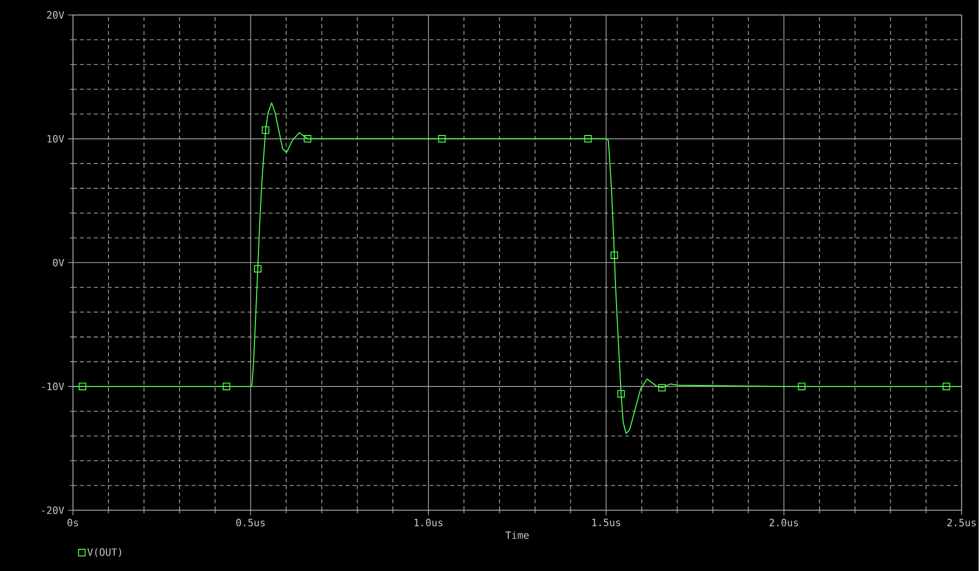 Image resolution: width=980 pixels, height=571 pixels. What do you see at coordinates (58, 262) in the screenshot?
I see `y-tick-label: 0V` at bounding box center [58, 262].